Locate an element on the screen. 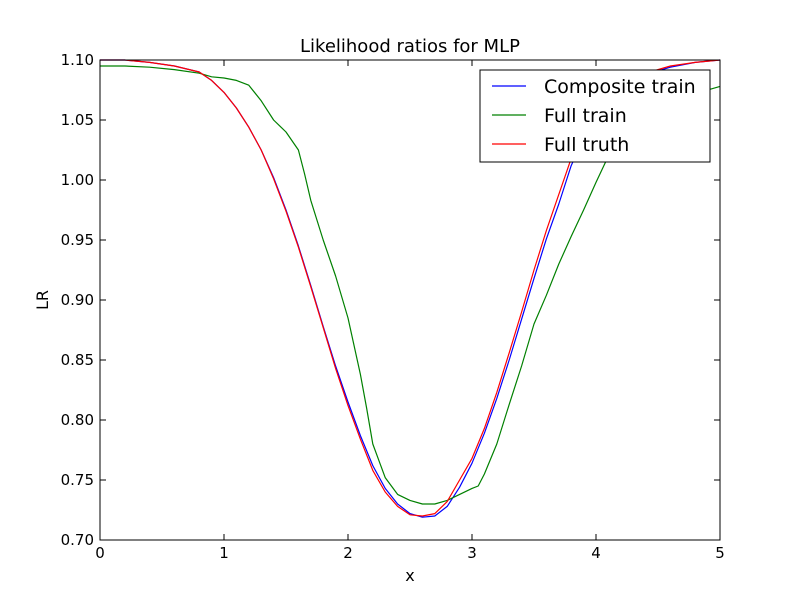 The height and width of the screenshot is (600, 800). legend: Composite train Full train Full truth is located at coordinates (595, 116).